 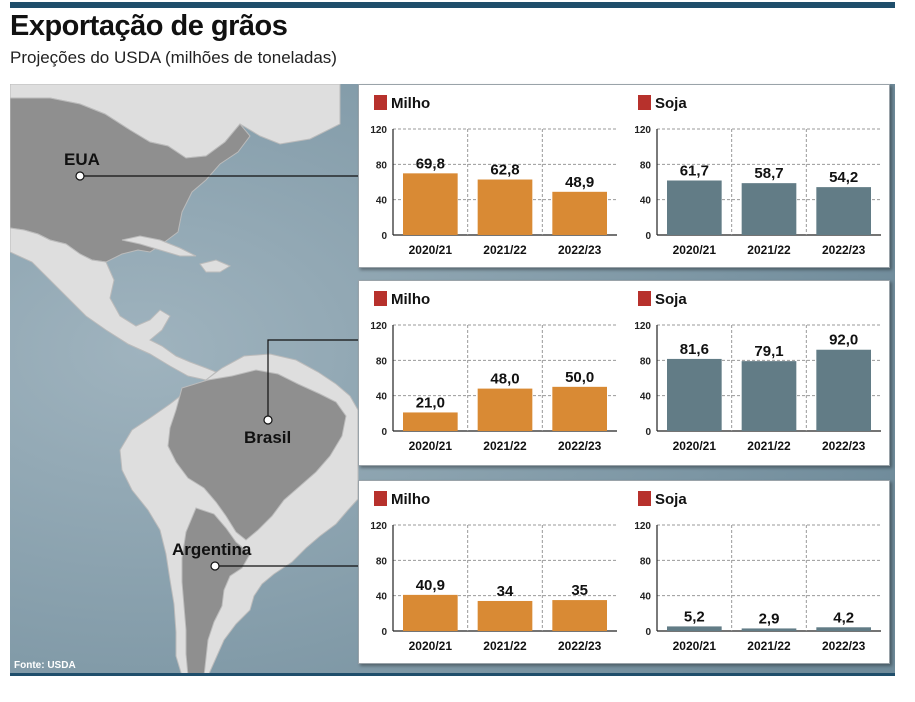 I want to click on country-label-brasil: Brasil, so click(x=268, y=437).